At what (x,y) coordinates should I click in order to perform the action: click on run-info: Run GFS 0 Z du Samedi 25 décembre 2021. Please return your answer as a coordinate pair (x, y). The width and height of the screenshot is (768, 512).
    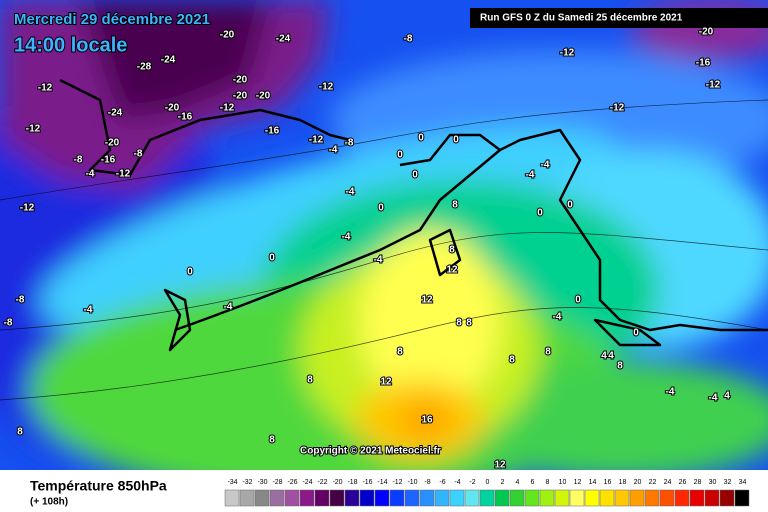
    Looking at the image, I should click on (581, 18).